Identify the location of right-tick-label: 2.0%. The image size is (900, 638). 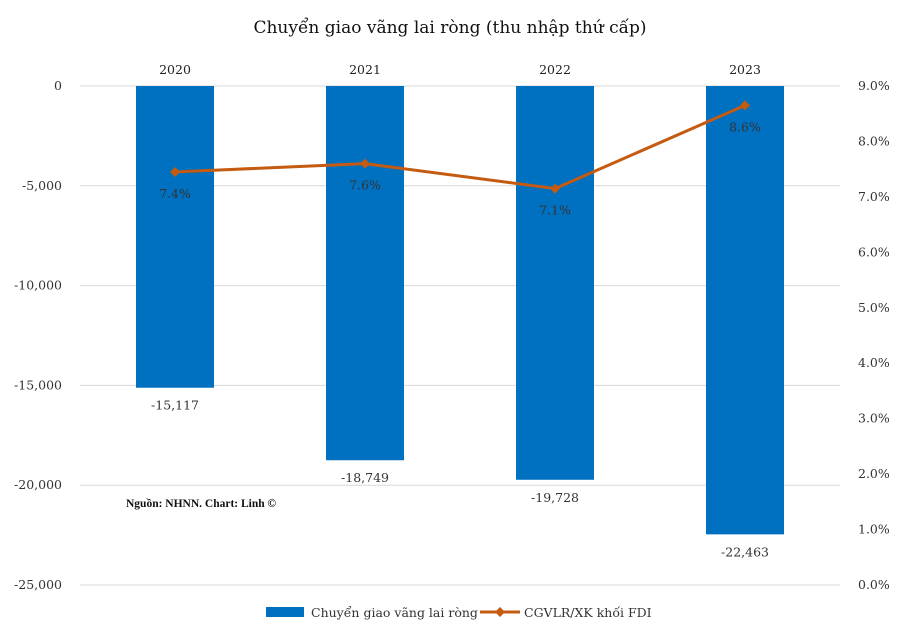
(874, 473).